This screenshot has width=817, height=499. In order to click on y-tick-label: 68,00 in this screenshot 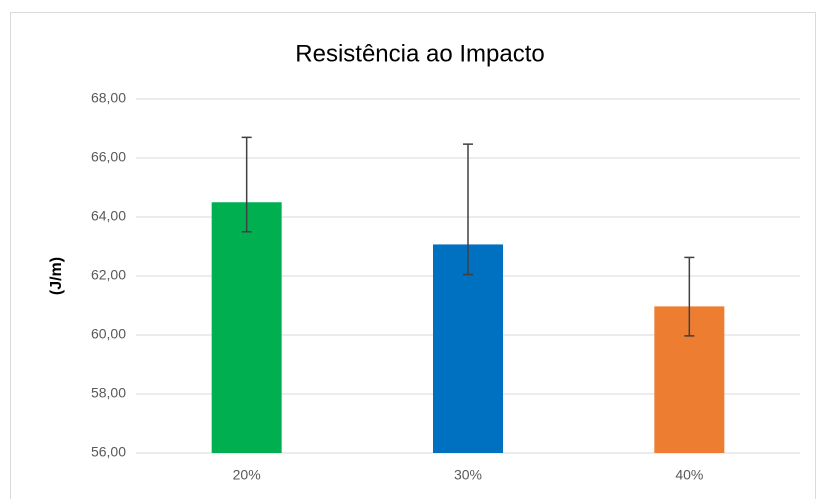, I will do `click(108, 98)`.